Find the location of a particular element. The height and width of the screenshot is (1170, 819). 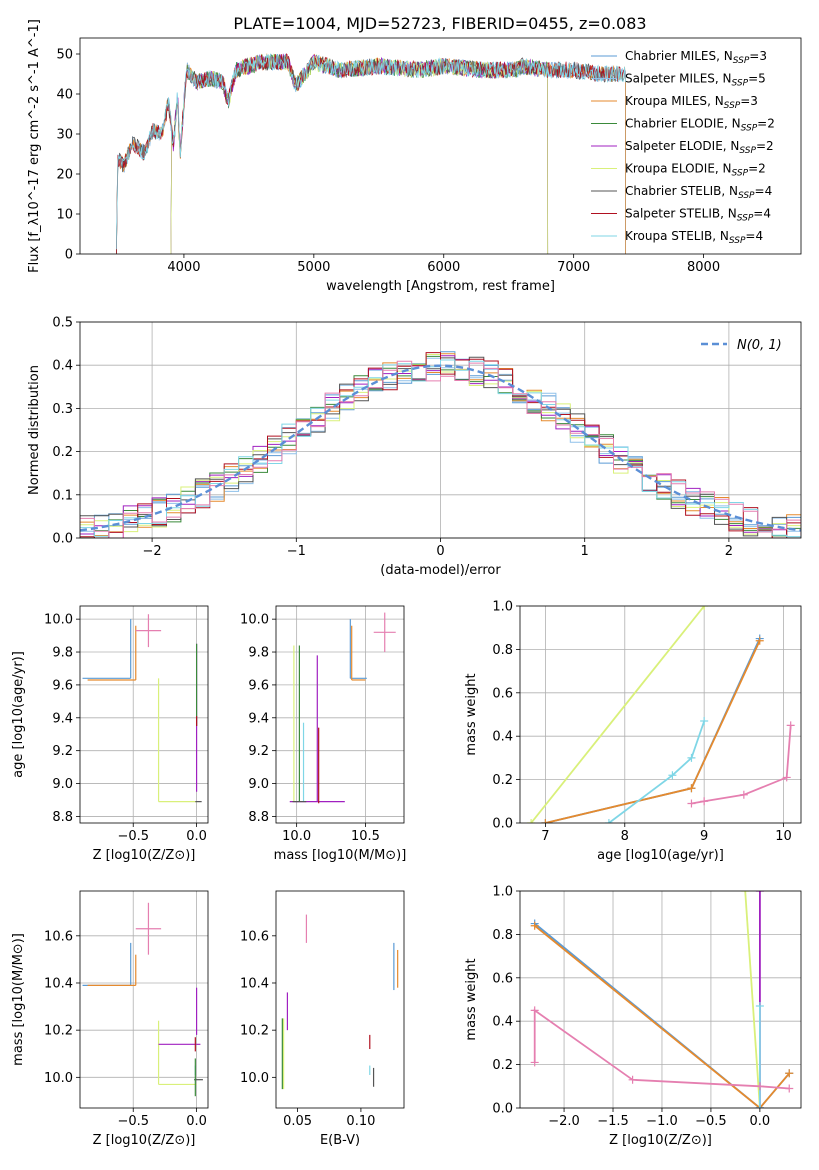

y-tick-label: 8.8 is located at coordinates (258, 817).